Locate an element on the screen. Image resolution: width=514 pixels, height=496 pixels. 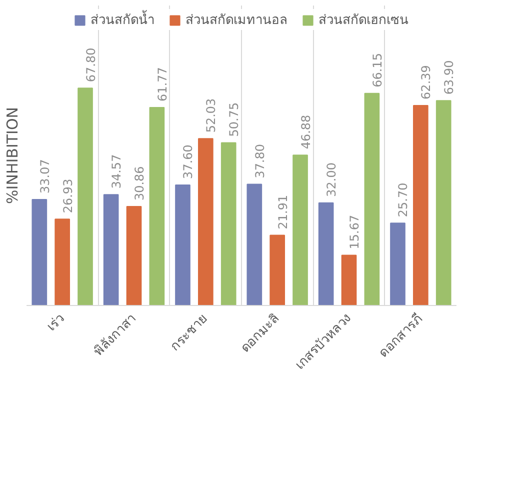
legend-label: ส่วนสกัดน้ำ is located at coordinates (122, 19).